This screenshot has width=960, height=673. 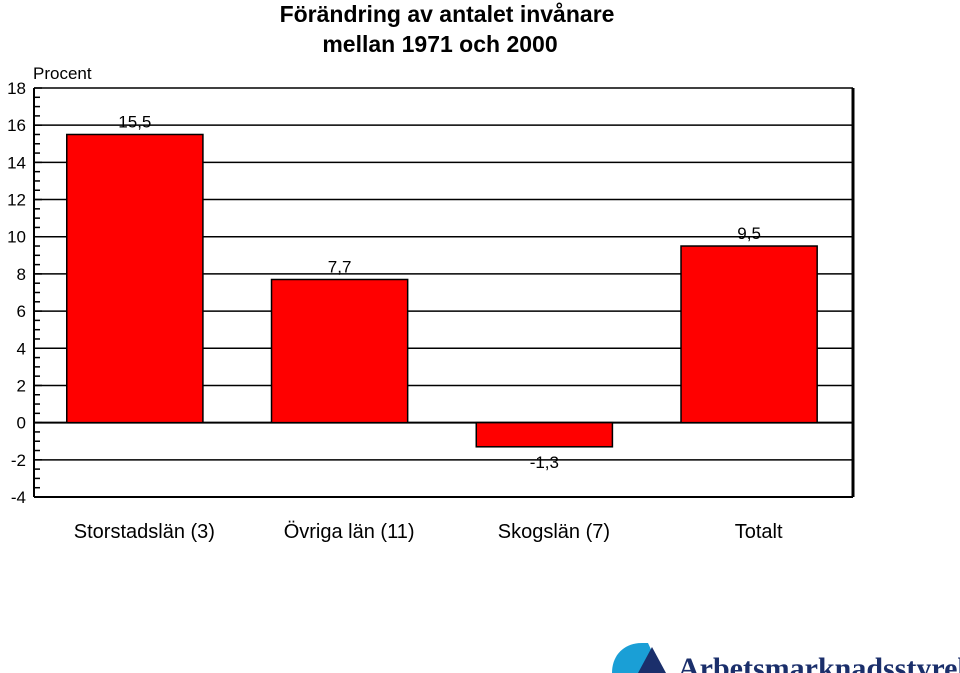 I want to click on y-tick-label: 4, so click(x=21, y=348).